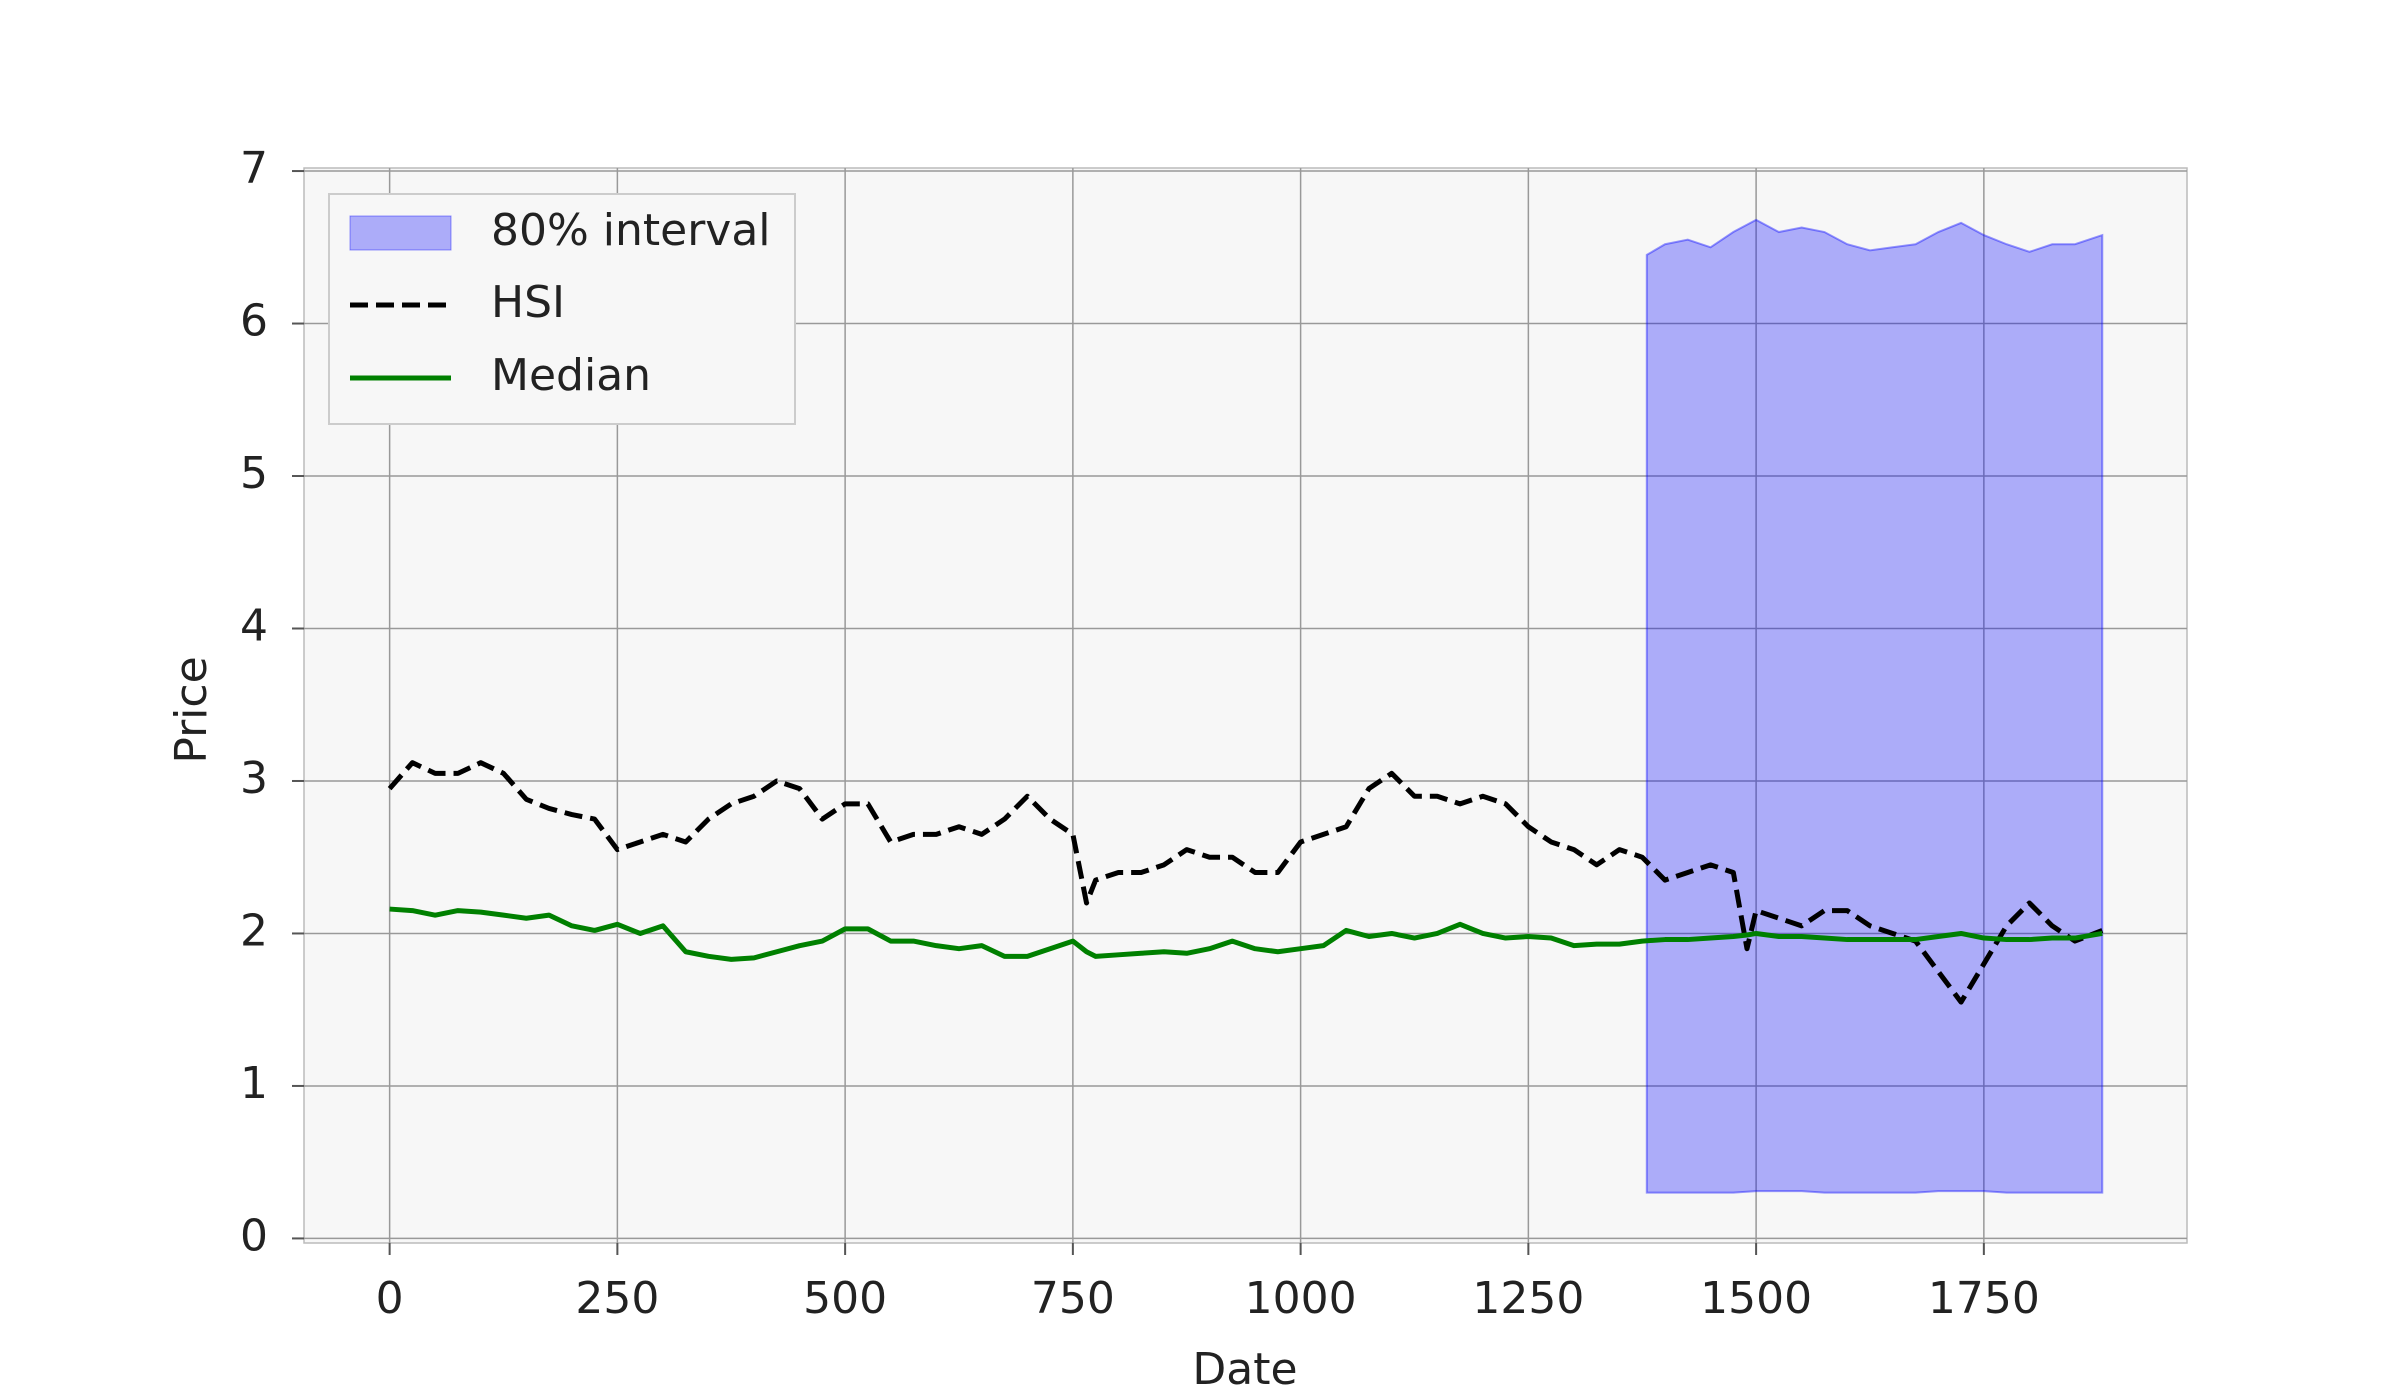 The height and width of the screenshot is (1400, 2400). I want to click on y-tick-label: 5, so click(254, 473).